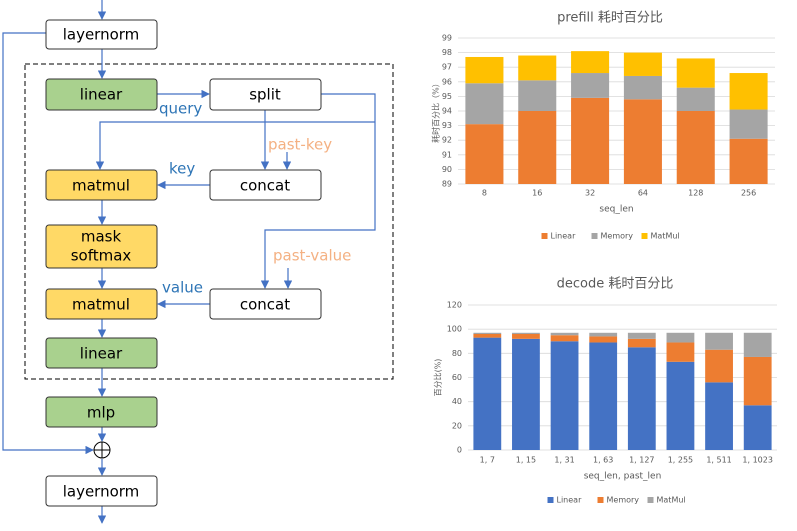  What do you see at coordinates (610, 18) in the screenshot?
I see `chart-title: prefill 耗时百分比` at bounding box center [610, 18].